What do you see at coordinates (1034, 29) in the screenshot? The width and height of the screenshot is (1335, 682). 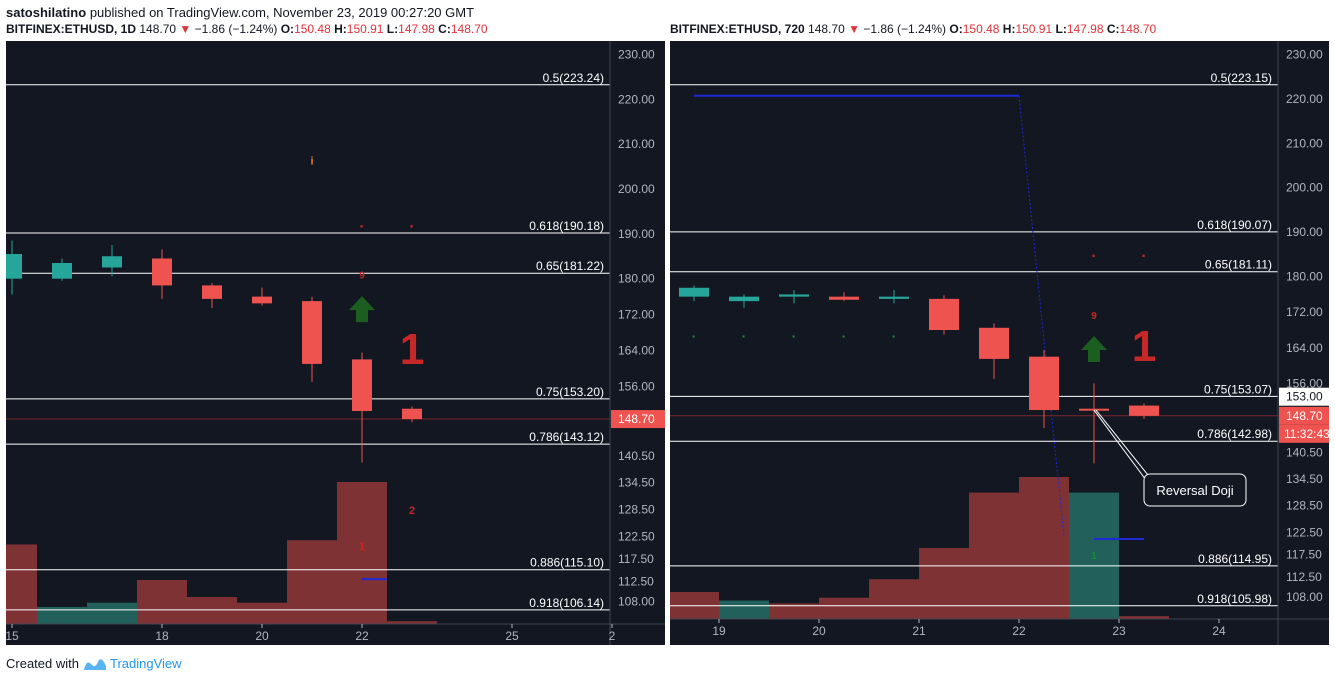 I see `right-high: 150.91` at bounding box center [1034, 29].